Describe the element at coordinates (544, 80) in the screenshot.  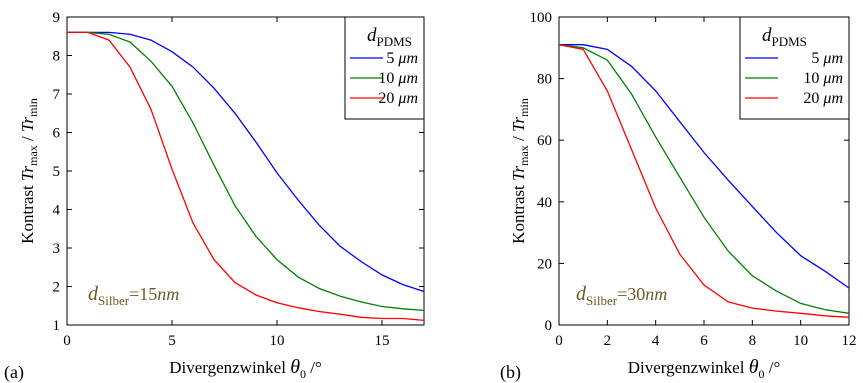
I see `p2-y-tick-label: 80` at that location.